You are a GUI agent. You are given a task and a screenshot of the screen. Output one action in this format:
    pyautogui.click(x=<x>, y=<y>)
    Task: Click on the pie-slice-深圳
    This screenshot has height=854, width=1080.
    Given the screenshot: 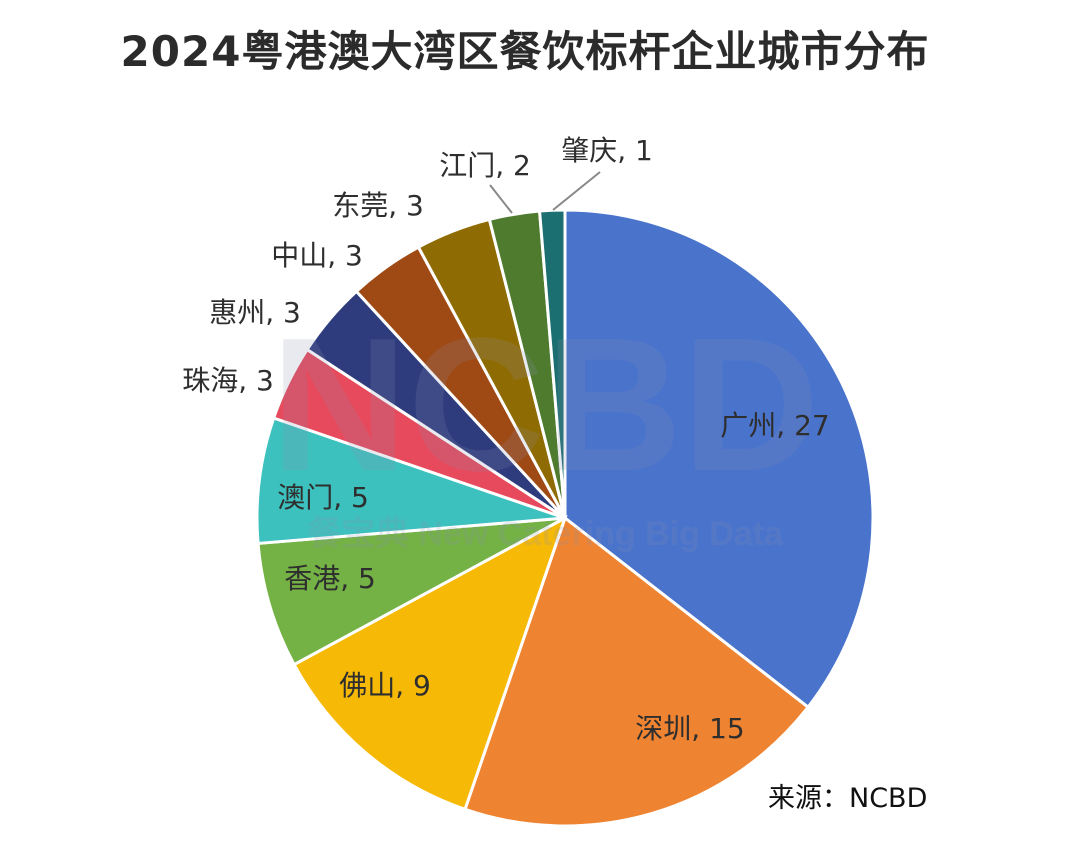 What is the action you would take?
    pyautogui.click(x=637, y=671)
    